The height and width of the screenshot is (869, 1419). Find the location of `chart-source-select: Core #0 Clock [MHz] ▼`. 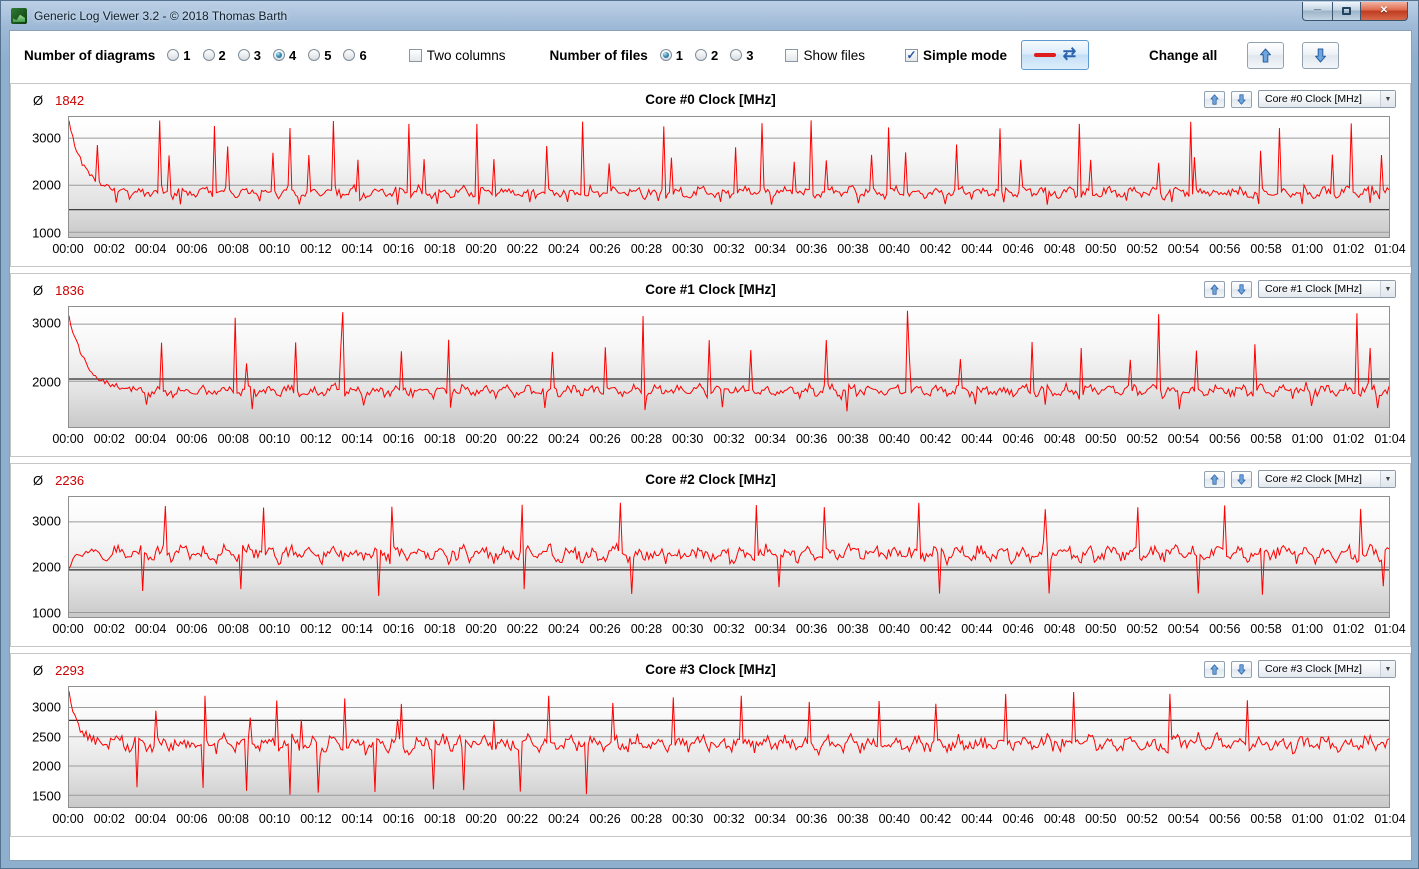

chart-source-select: Core #0 Clock [MHz] ▼ is located at coordinates (1327, 99).